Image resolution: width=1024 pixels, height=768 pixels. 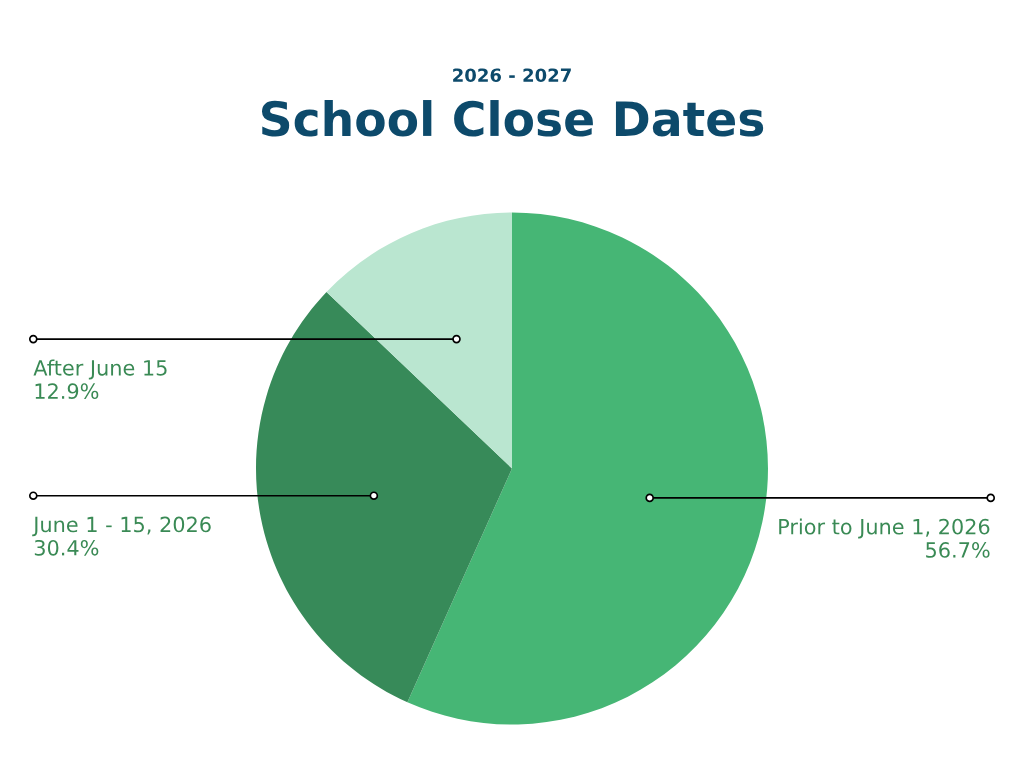 I want to click on data-label: 30.4%, so click(x=66, y=547).